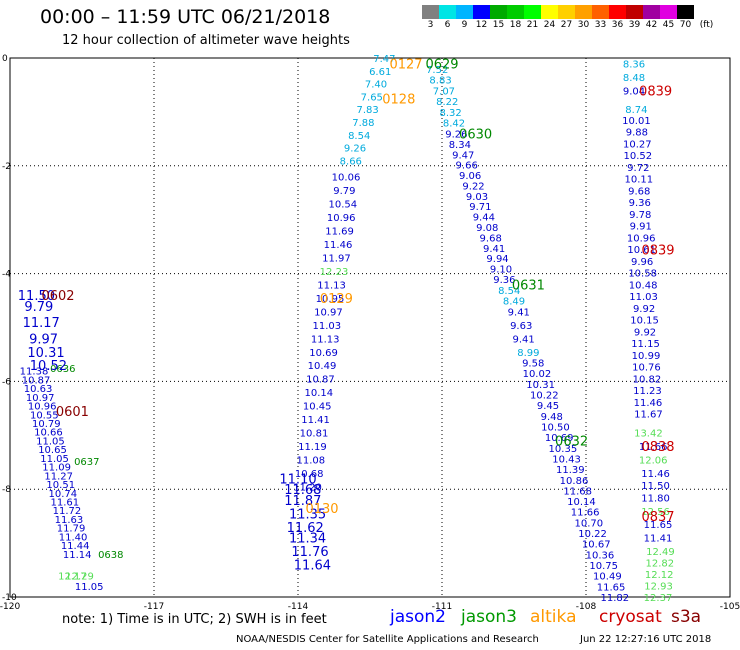 The height and width of the screenshot is (650, 740). I want to click on wave-height-label: 9.68, so click(491, 238).